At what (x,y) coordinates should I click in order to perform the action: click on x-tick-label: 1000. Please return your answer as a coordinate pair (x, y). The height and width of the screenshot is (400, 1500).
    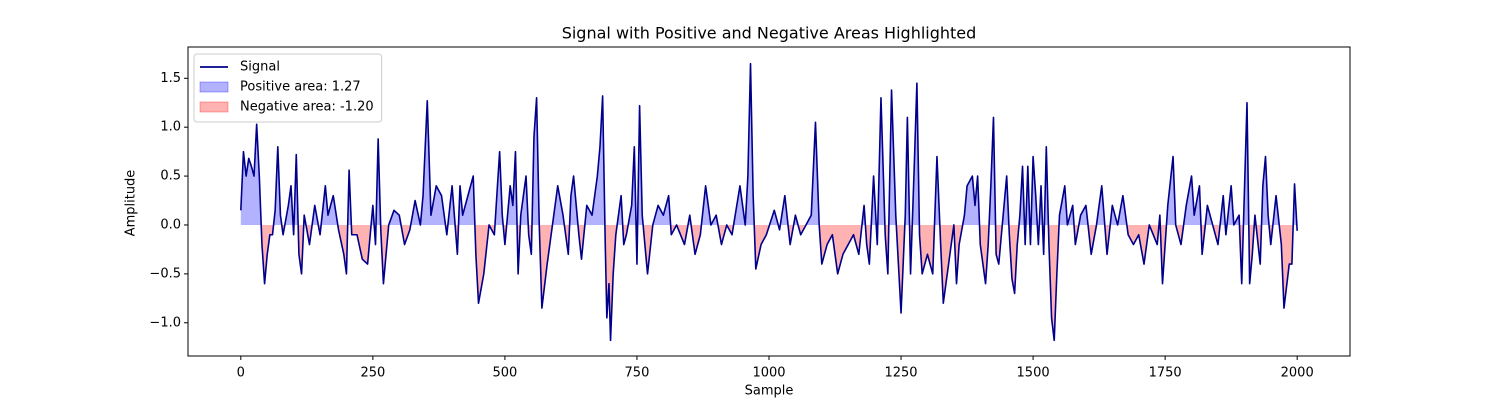
    Looking at the image, I should click on (768, 373).